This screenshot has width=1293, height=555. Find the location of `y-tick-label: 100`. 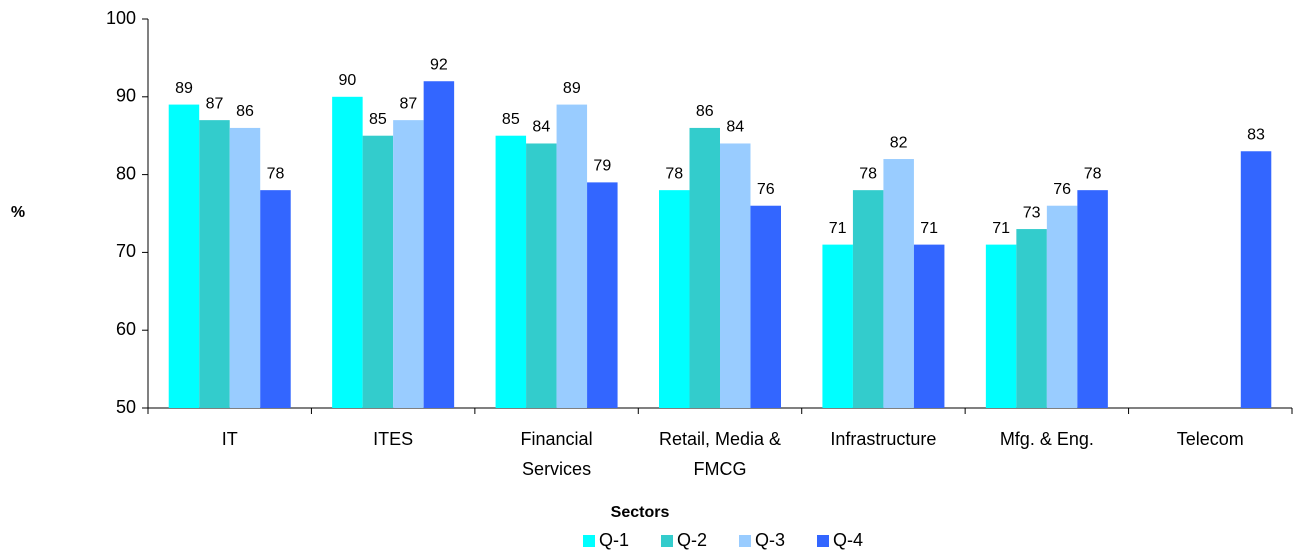

y-tick-label: 100 is located at coordinates (121, 18).